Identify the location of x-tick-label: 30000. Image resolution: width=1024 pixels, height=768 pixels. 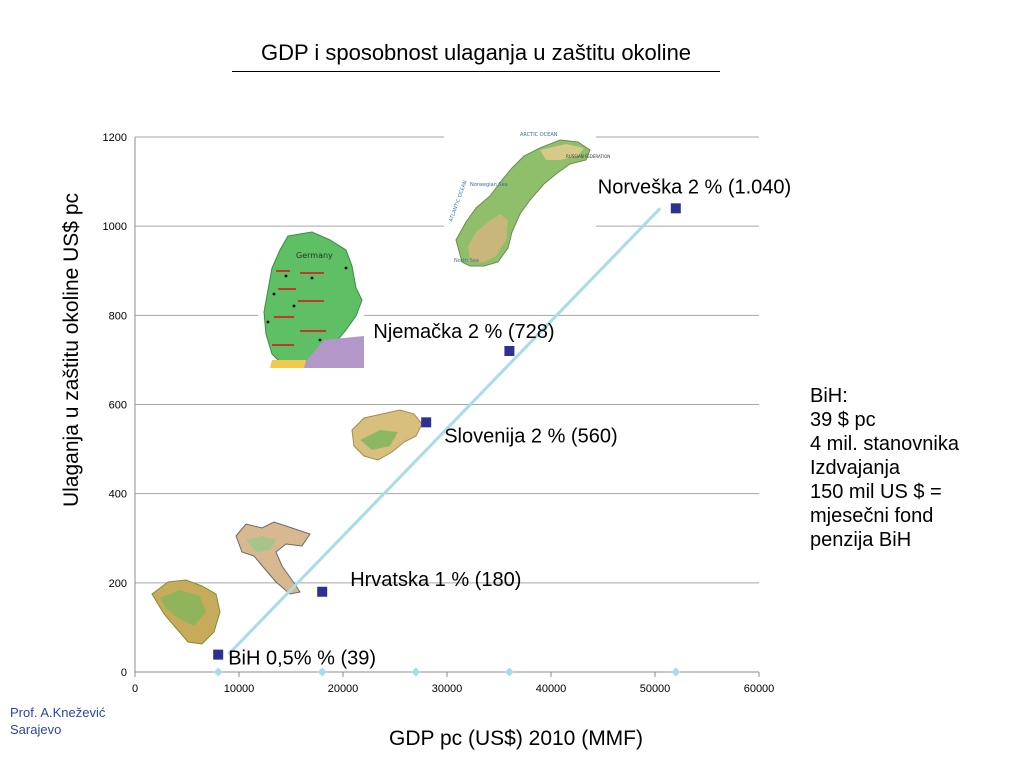
(447, 689).